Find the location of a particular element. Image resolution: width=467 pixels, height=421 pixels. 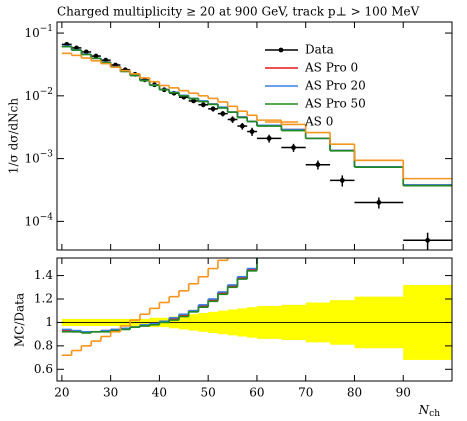

x-tick-label: 70 is located at coordinates (305, 393).